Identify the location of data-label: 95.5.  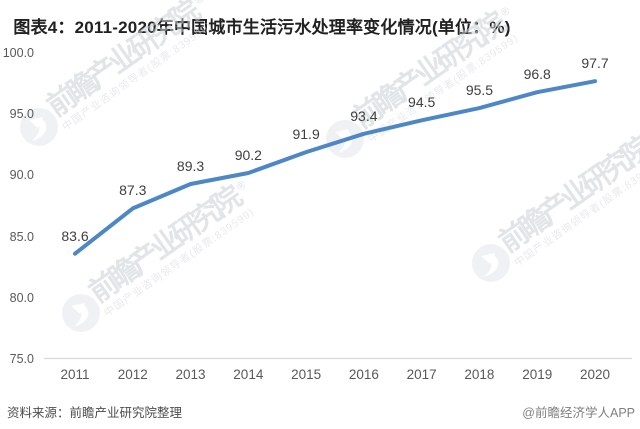
(479, 90).